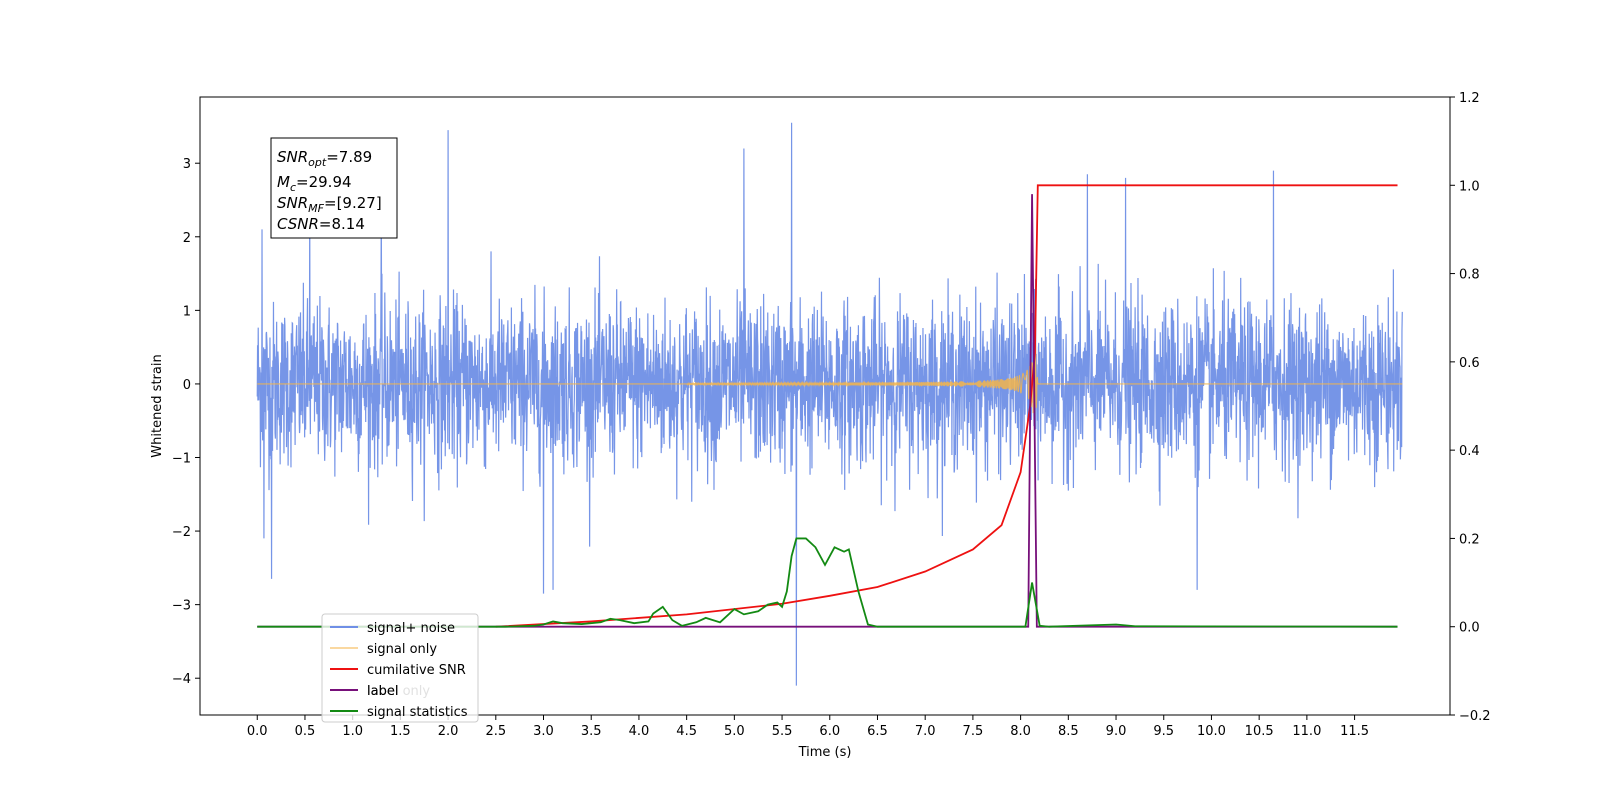 This screenshot has height=800, width=1600. I want to click on legend-entry-label: signal only, so click(402, 649).